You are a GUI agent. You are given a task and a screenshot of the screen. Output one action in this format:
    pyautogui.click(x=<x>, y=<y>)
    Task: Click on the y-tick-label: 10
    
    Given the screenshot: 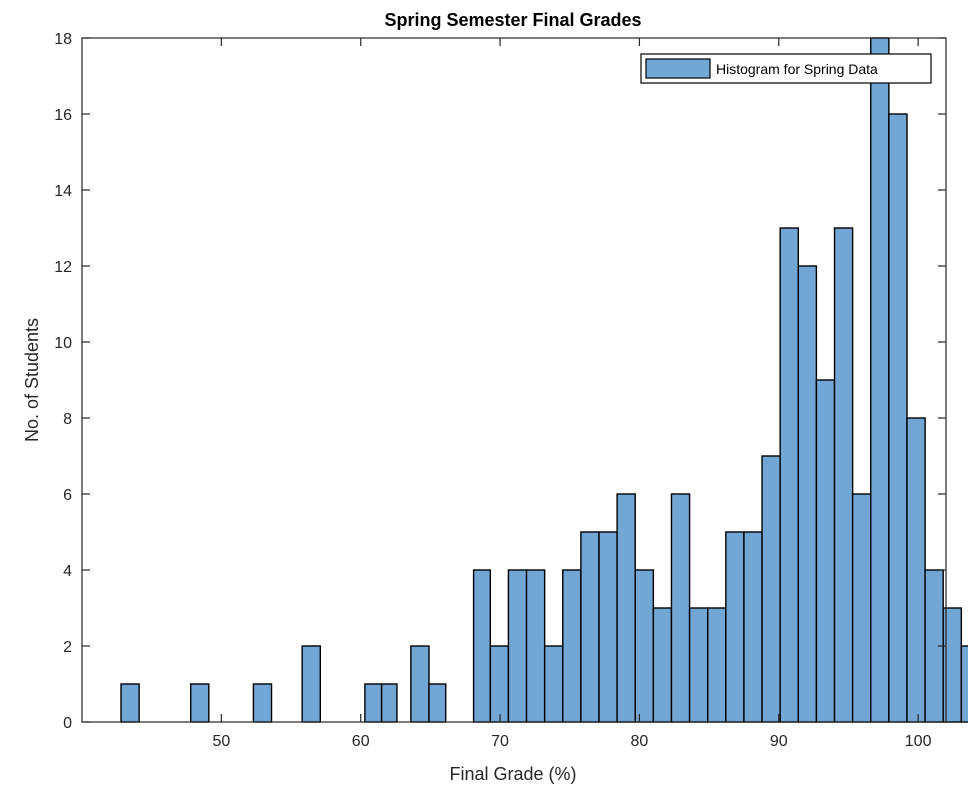 What is the action you would take?
    pyautogui.click(x=63, y=343)
    